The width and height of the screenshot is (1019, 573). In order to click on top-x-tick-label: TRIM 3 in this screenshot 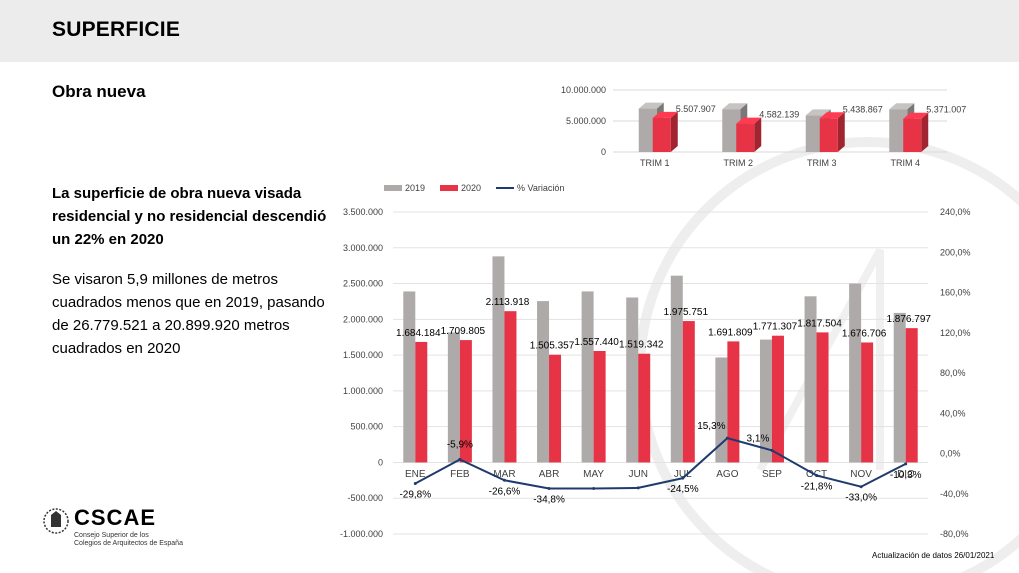, I will do `click(822, 163)`.